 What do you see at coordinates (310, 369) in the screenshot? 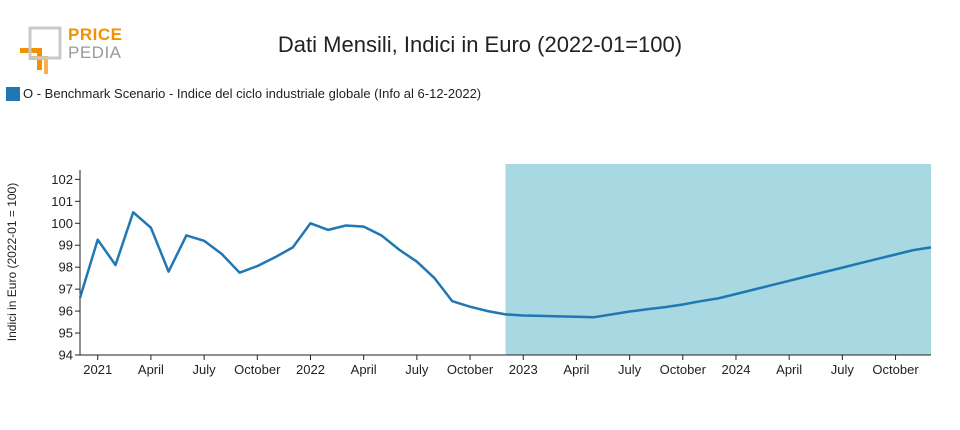
I see `x-tick-label: 2022` at bounding box center [310, 369].